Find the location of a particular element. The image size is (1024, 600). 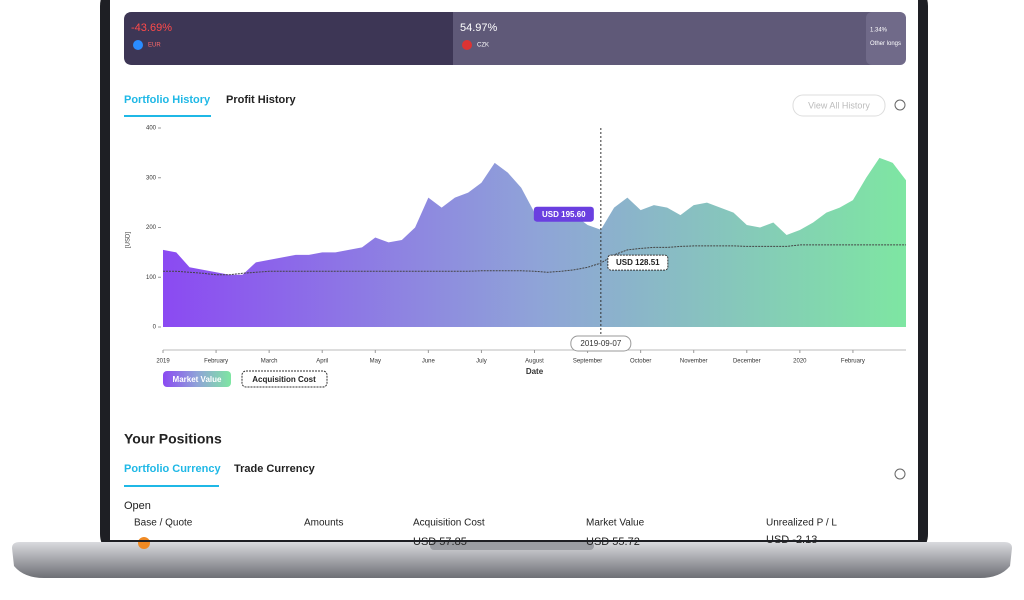

col-header: Amounts is located at coordinates (323, 523).